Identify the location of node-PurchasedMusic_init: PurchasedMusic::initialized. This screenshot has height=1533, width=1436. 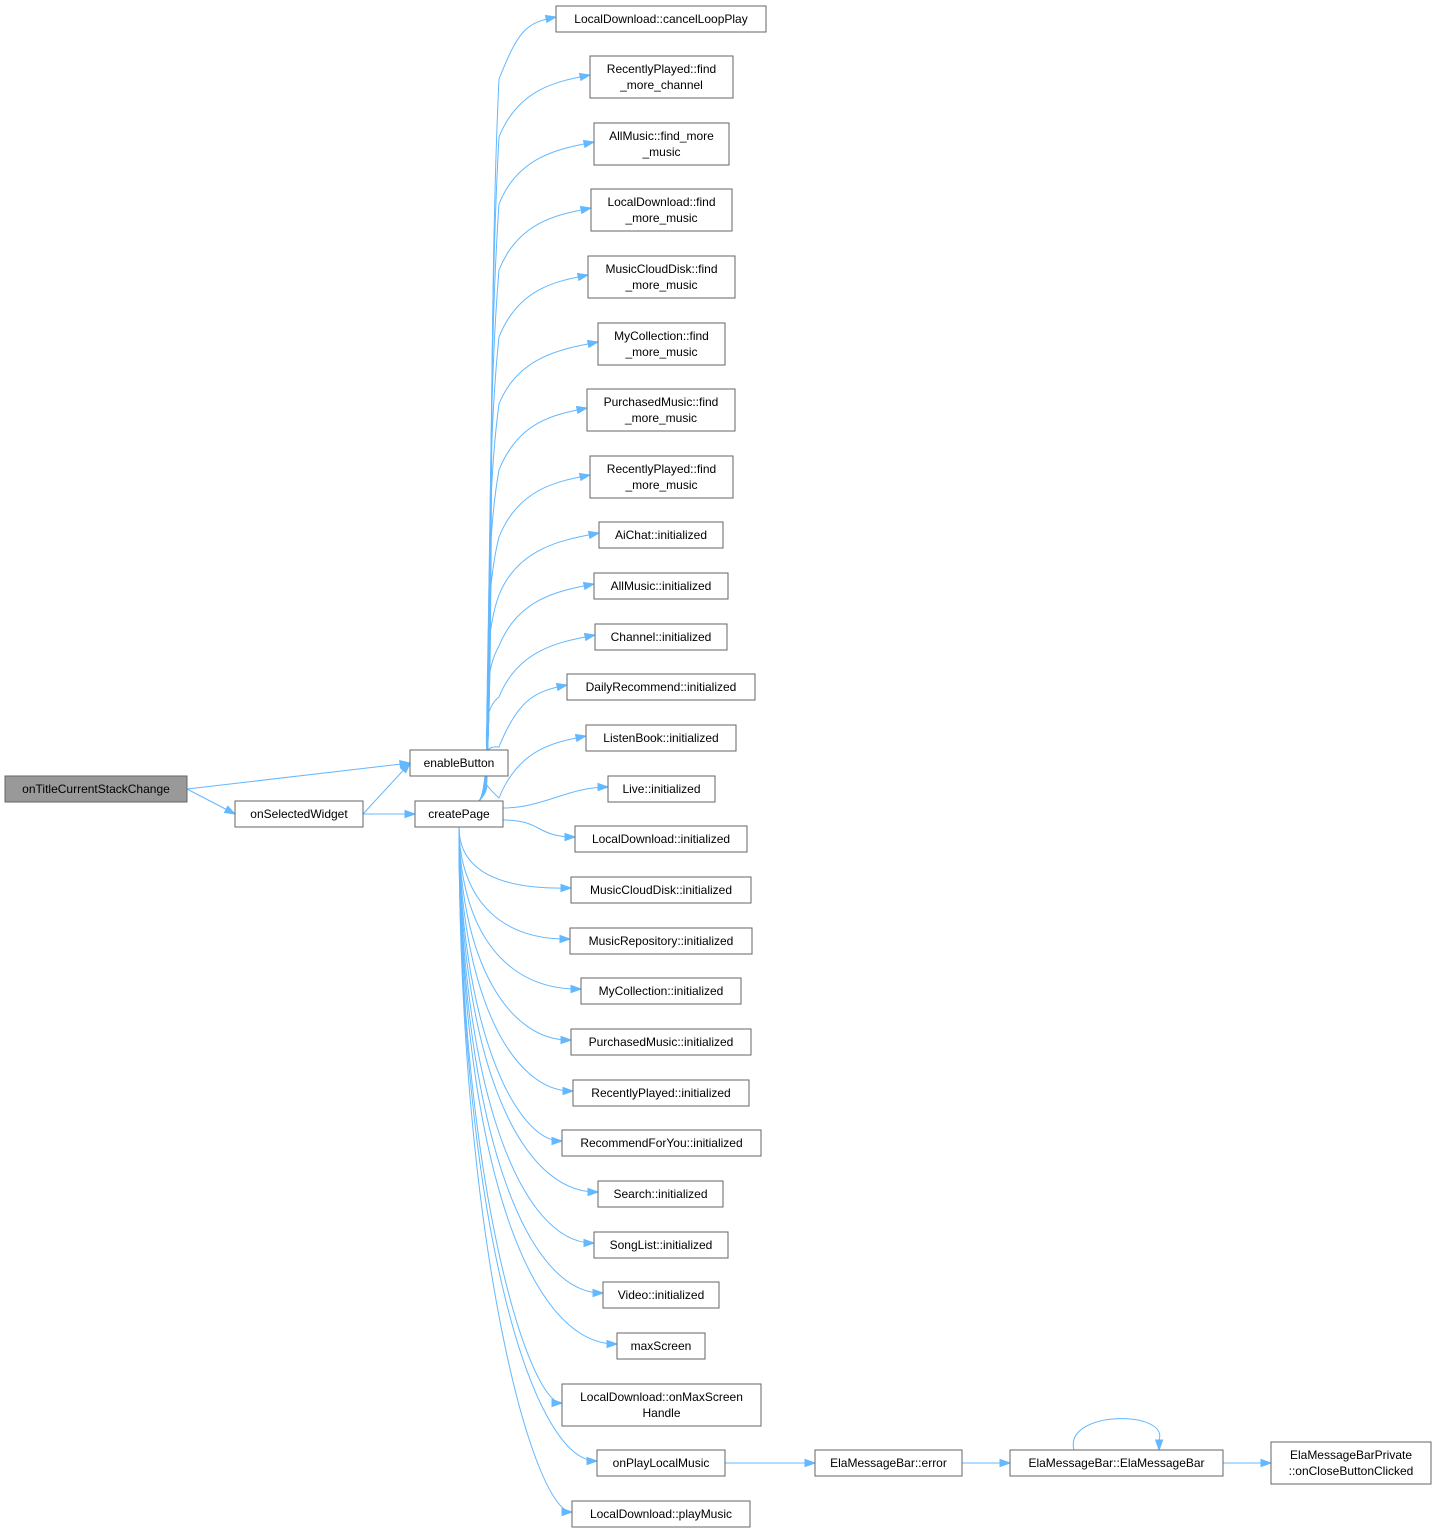
(661, 1042).